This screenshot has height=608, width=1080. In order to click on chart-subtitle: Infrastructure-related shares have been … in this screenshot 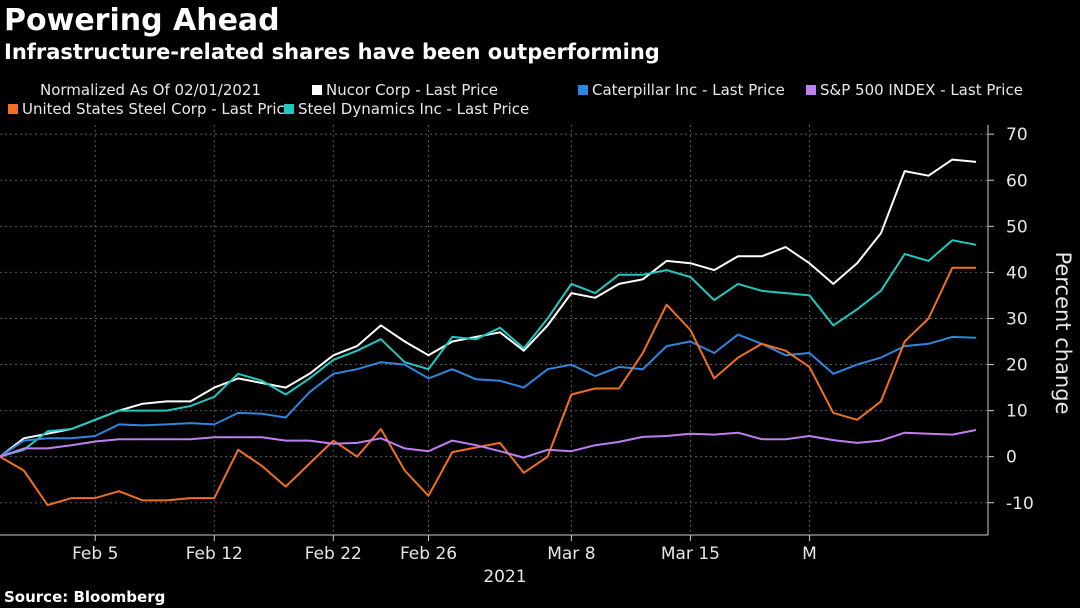, I will do `click(332, 52)`.